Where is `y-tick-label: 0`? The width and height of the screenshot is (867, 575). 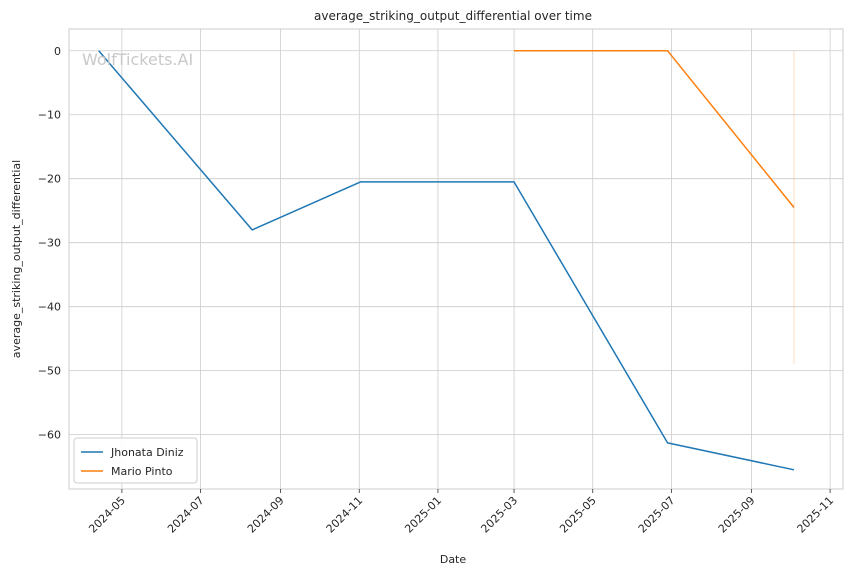 y-tick-label: 0 is located at coordinates (57, 51).